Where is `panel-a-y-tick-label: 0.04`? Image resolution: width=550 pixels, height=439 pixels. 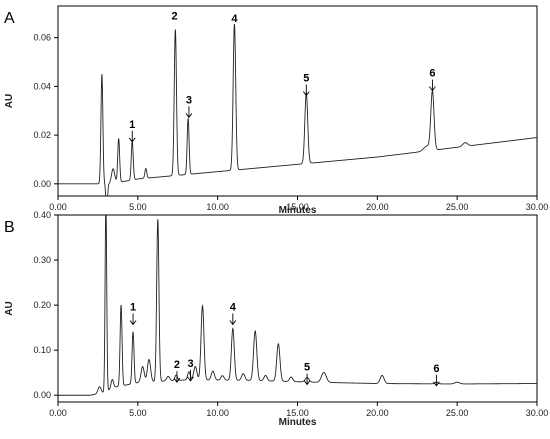
panel-a-y-tick-label: 0.04 is located at coordinates (42, 86).